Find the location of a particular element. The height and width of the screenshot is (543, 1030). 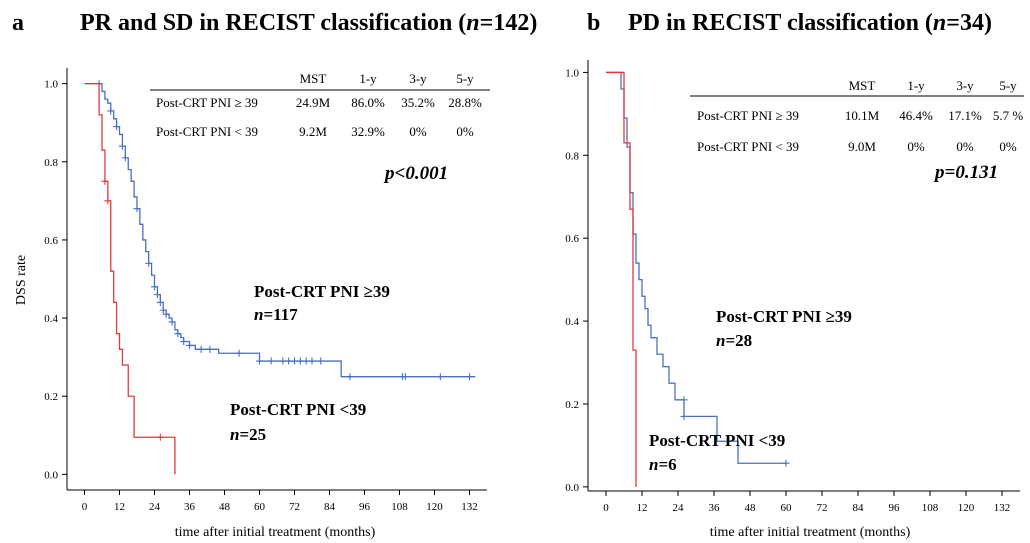

panel-b-table-row-high-1y: 46.4% is located at coordinates (916, 115).